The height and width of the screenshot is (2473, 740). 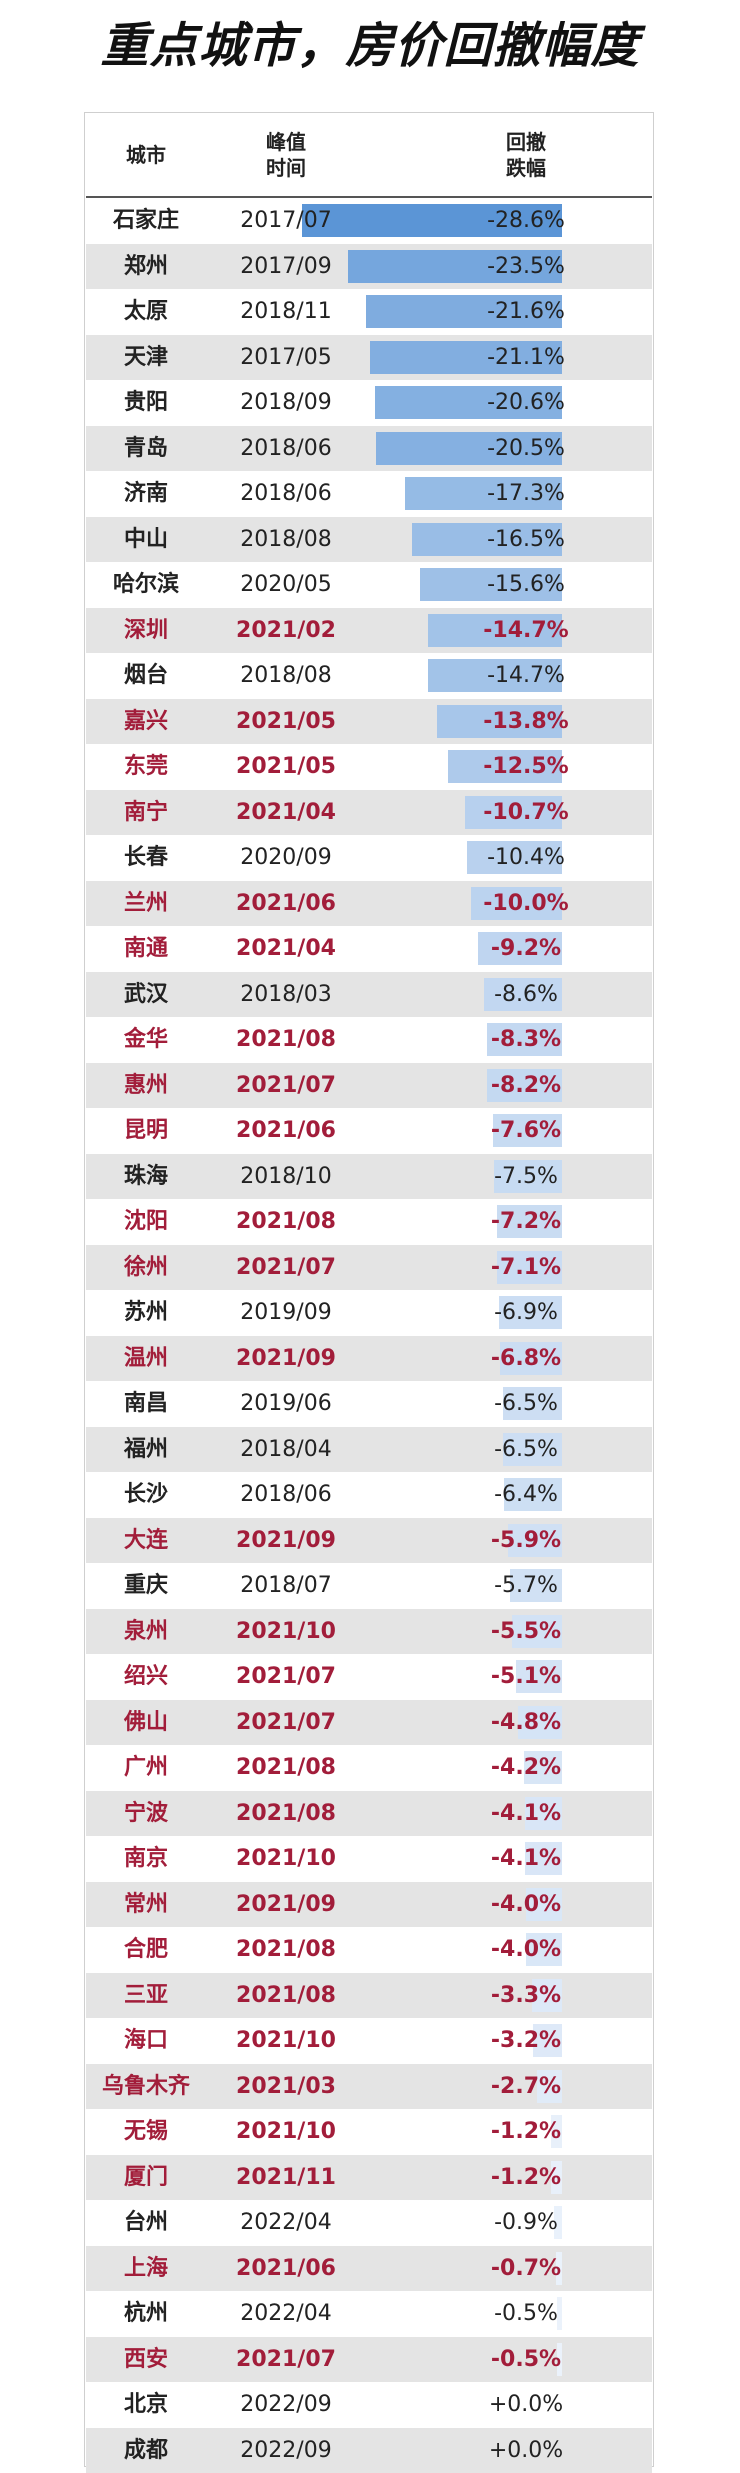 I want to click on table-row: 乌鲁木齐 2021/03 -2.7%, so click(x=369, y=2086).